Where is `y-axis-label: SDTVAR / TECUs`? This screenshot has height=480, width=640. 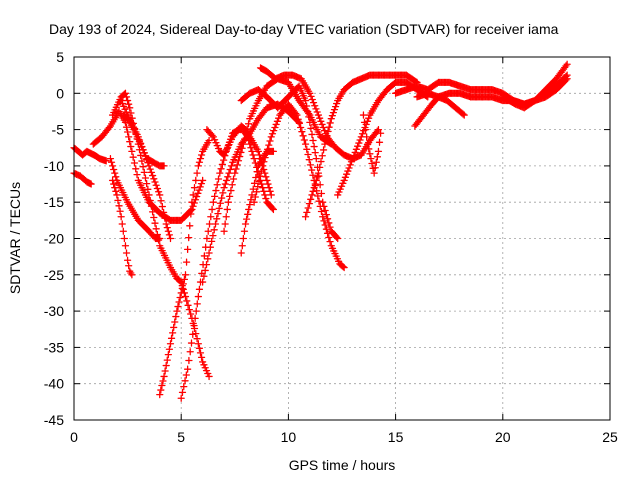
y-axis-label: SDTVAR / TECUs is located at coordinates (15, 238).